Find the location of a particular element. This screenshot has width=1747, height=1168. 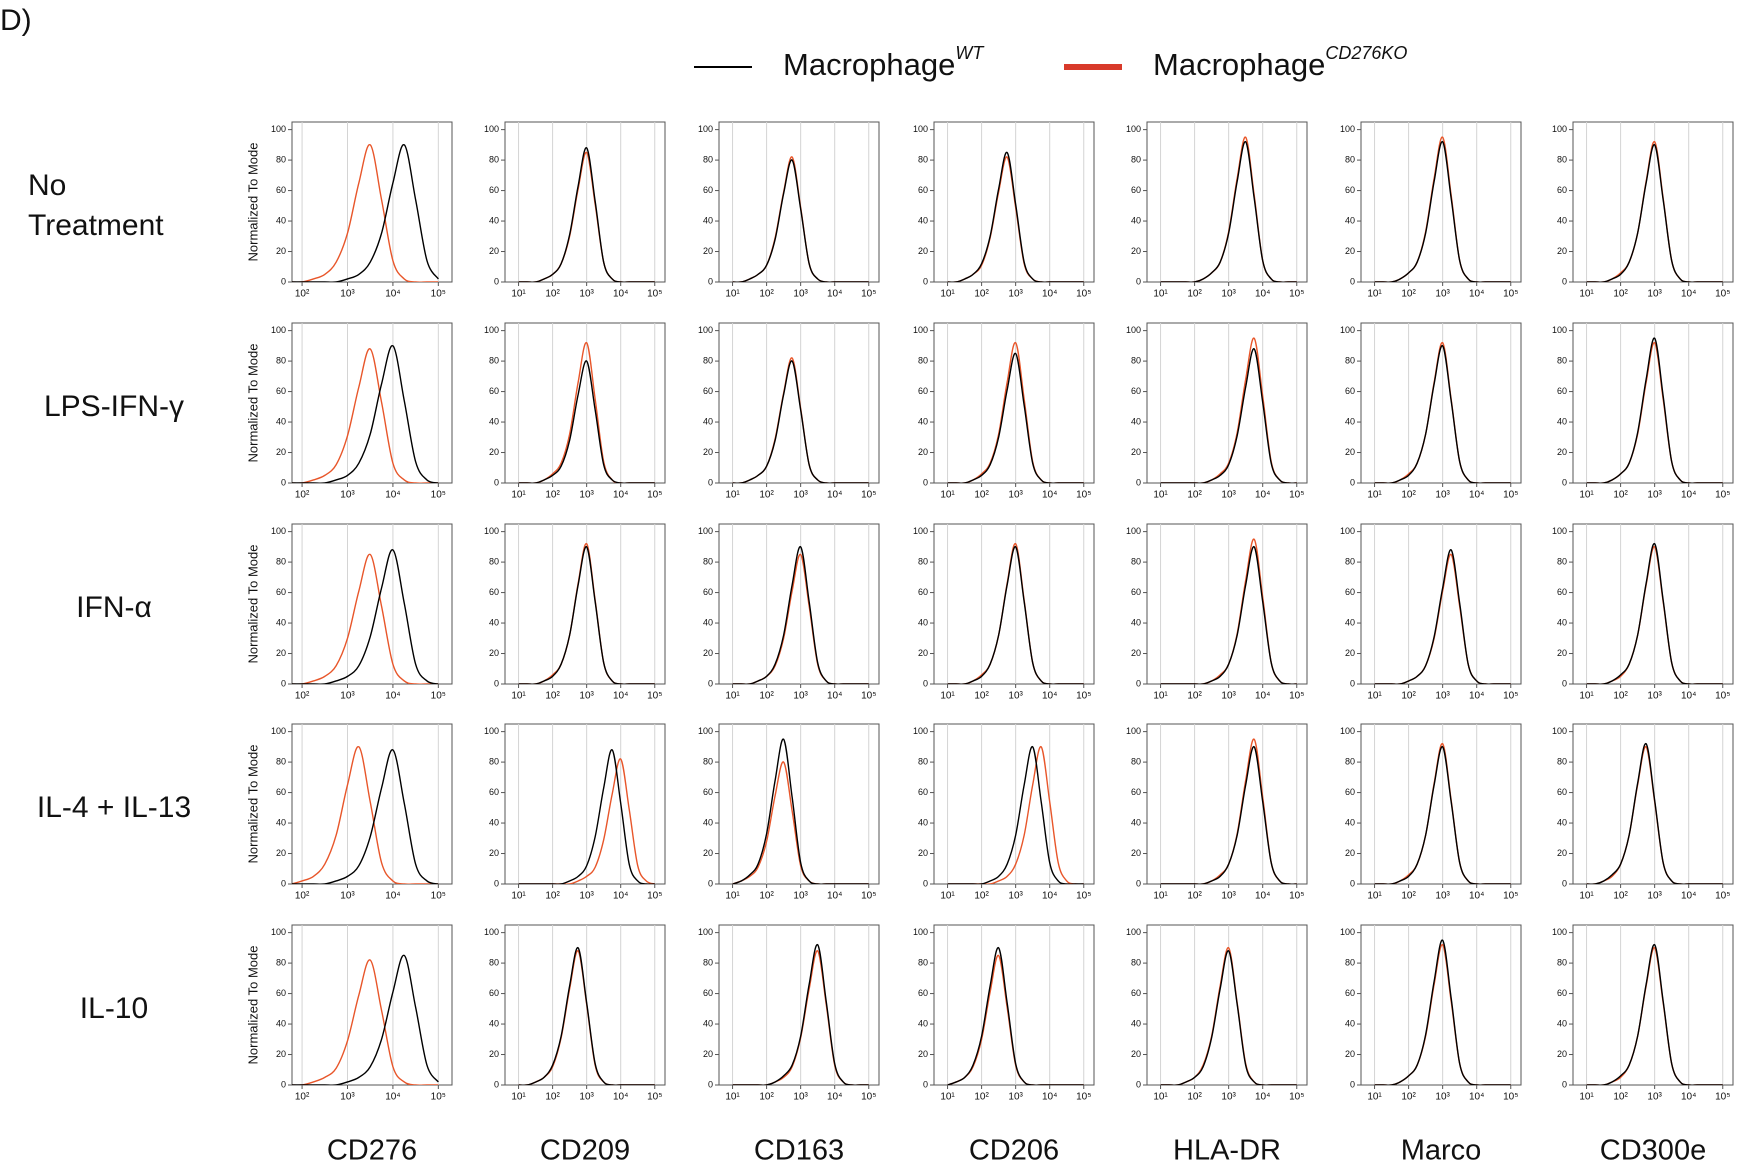

row-label: IL-4 + IL-13 is located at coordinates (114, 807).